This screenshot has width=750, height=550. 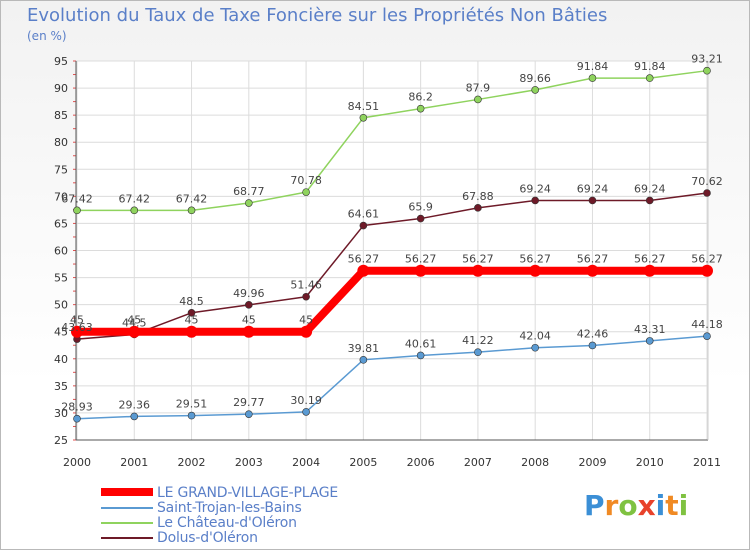 I want to click on y-tick-label: 45, so click(x=61, y=332).